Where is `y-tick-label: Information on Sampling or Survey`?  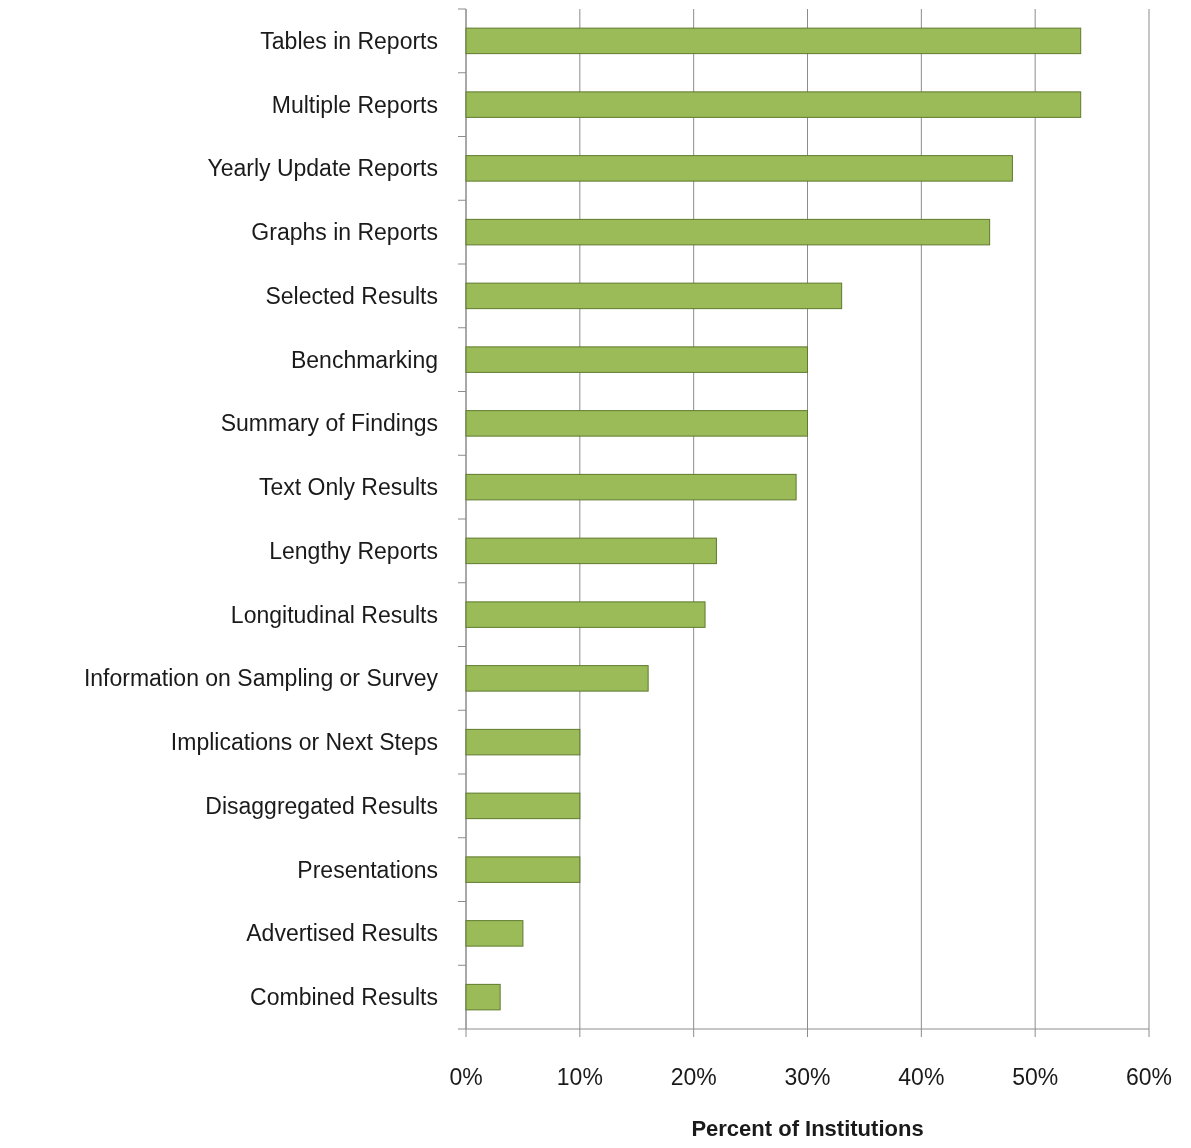 y-tick-label: Information on Sampling or Survey is located at coordinates (261, 678).